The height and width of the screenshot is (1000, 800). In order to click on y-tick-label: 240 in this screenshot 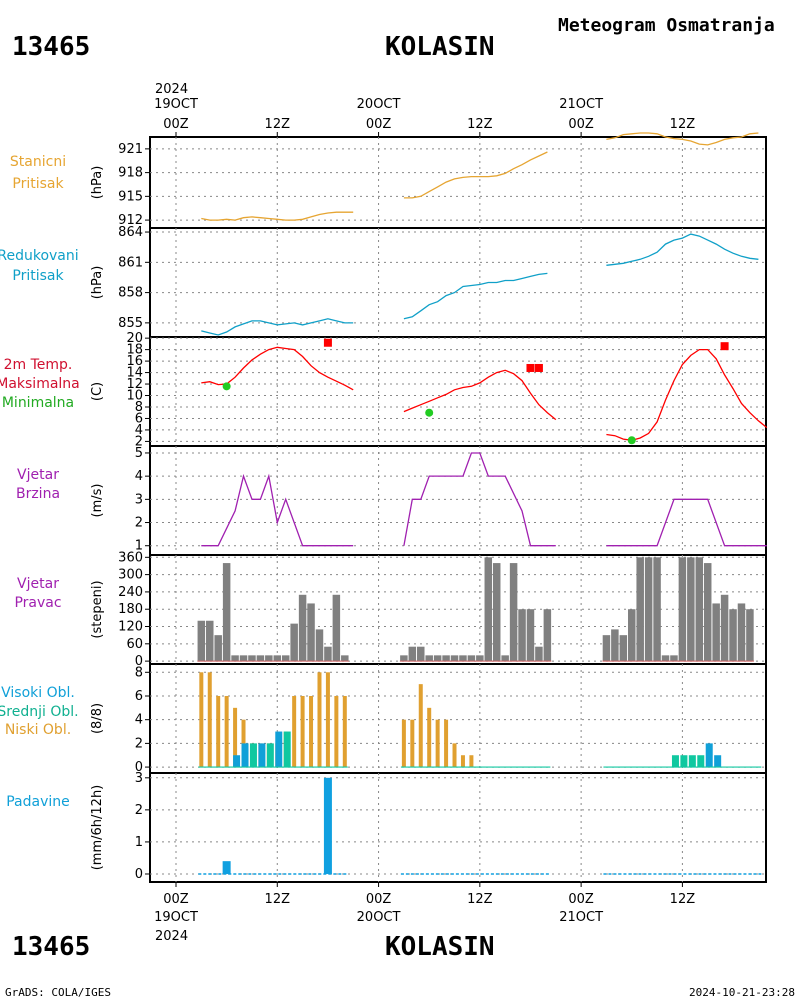, I will do `click(130, 592)`.